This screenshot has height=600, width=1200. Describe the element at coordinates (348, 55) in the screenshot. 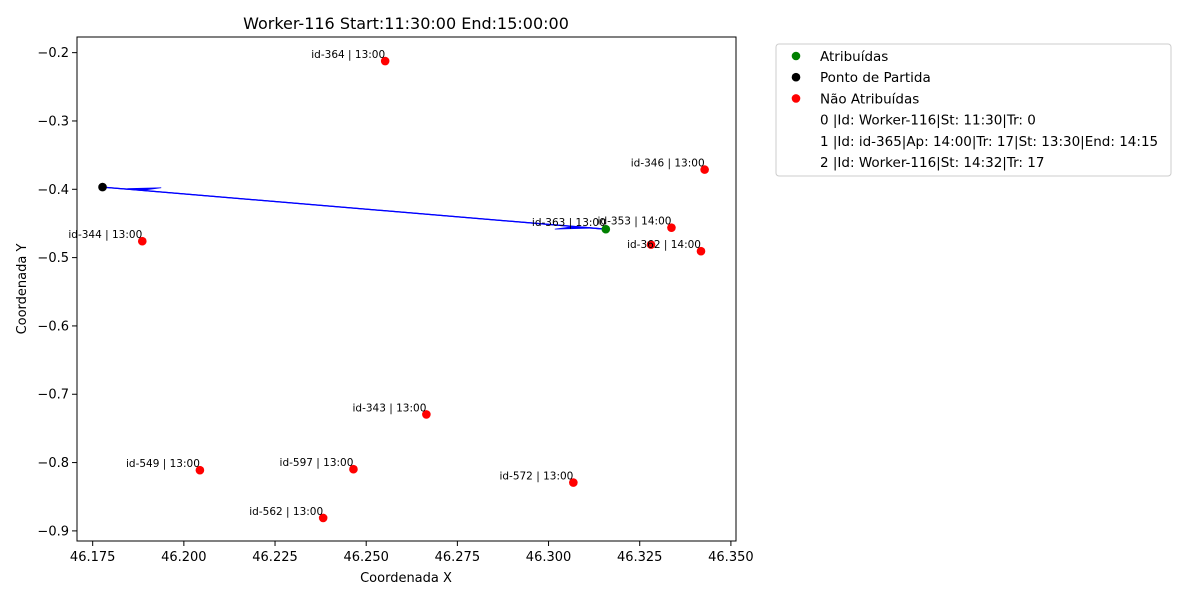

I see `point-label: id-364 | 13:00` at that location.